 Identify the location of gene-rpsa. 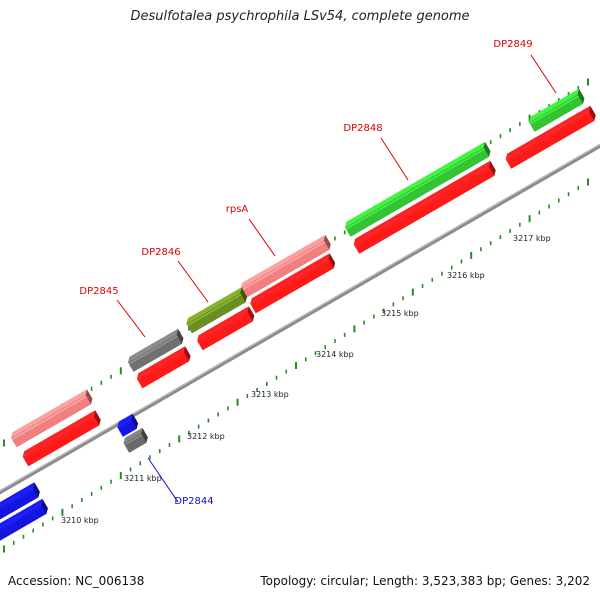
(285, 266).